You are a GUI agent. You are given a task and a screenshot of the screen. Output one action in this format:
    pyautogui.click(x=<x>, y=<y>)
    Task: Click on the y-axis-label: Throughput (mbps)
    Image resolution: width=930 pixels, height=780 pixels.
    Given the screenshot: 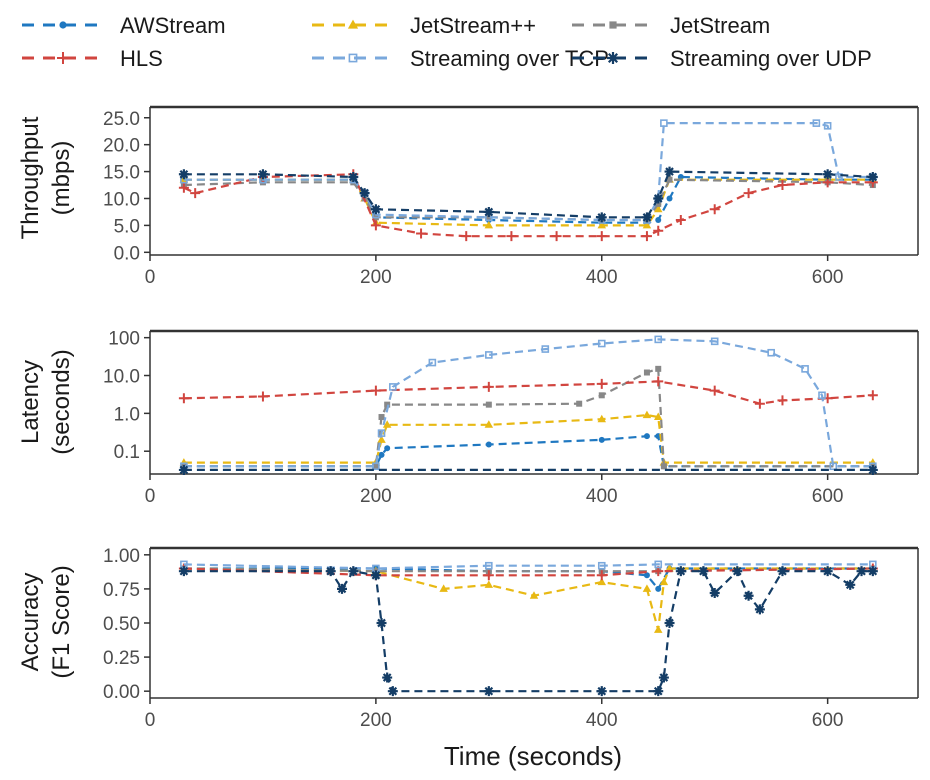 What is the action you would take?
    pyautogui.click(x=46, y=177)
    